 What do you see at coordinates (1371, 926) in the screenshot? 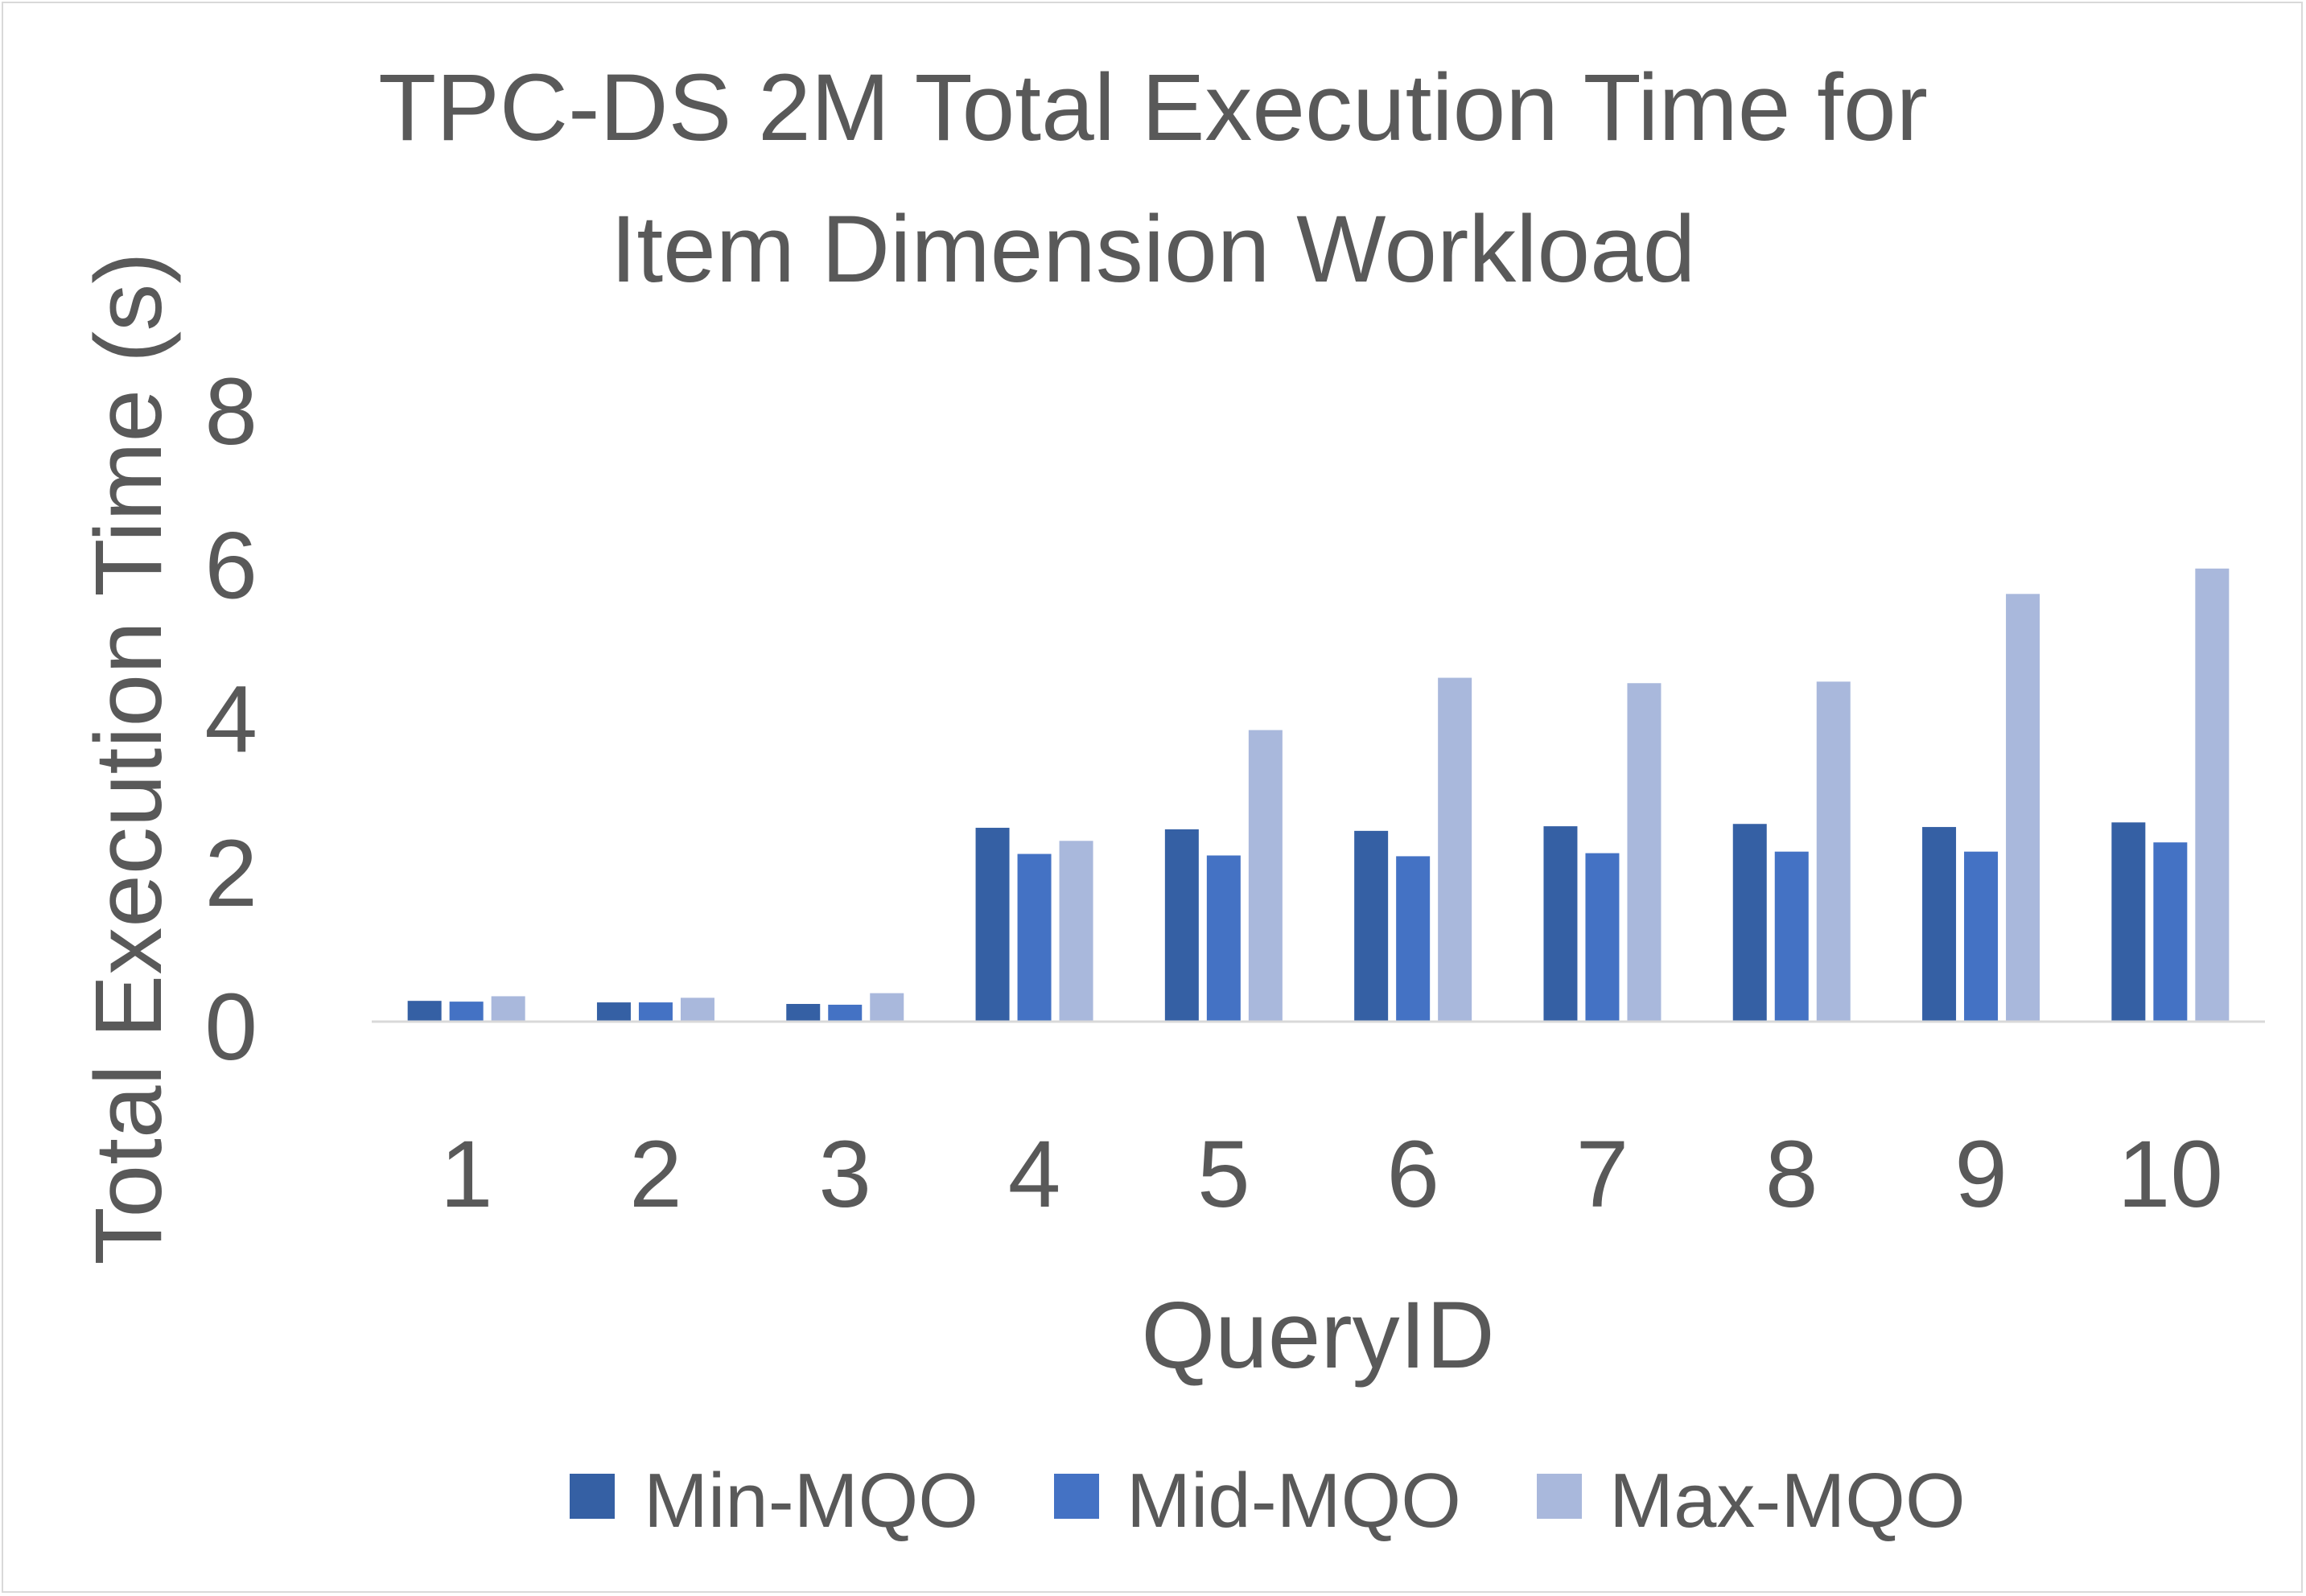
I see `bar-min-mqo-q6` at bounding box center [1371, 926].